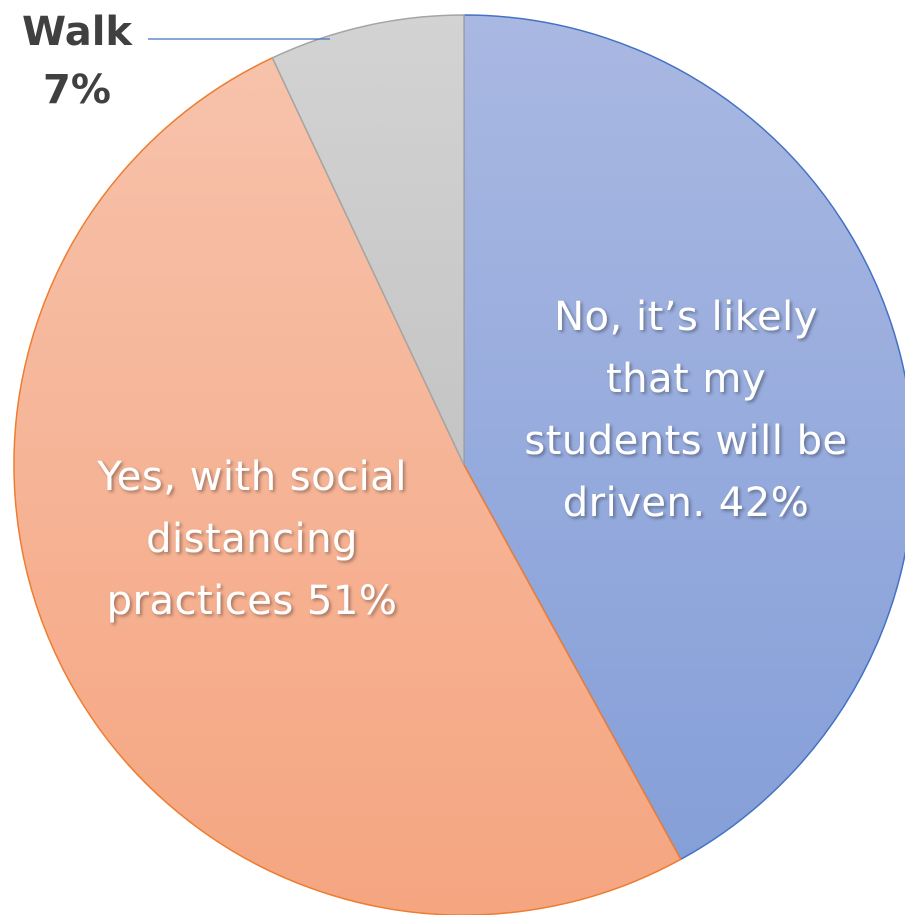 The image size is (905, 915). Describe the element at coordinates (77, 32) in the screenshot. I see `label-line: Walk` at that location.